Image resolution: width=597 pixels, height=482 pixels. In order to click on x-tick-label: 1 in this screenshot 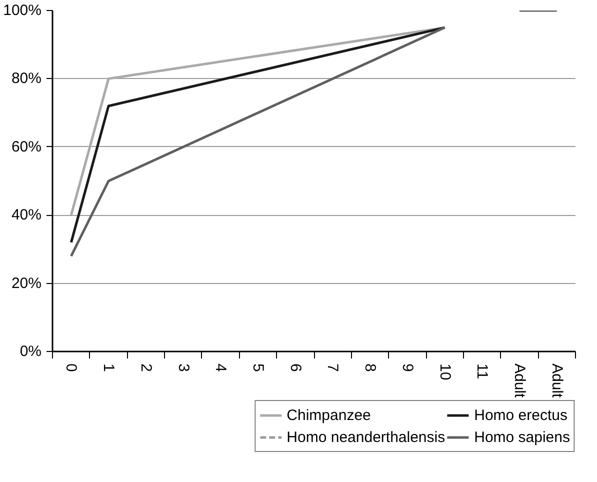, I will do `click(109, 368)`.